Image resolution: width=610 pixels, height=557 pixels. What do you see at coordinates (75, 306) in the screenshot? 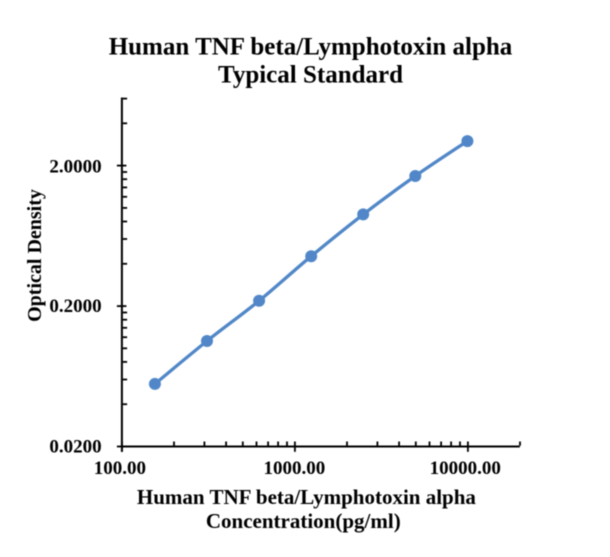
I see `svg-text: 0.2000` at bounding box center [75, 306].